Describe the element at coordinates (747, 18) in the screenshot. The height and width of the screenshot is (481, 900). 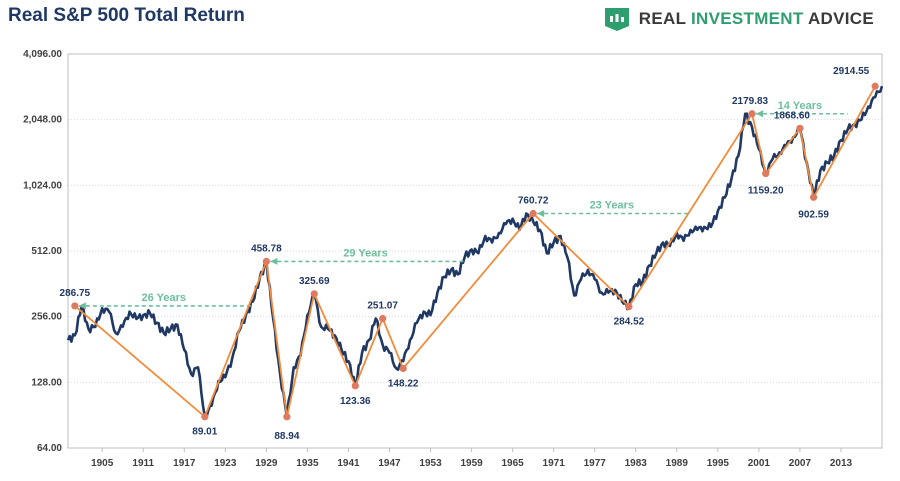
I see `brand-word-investment: INVESTMENT` at that location.